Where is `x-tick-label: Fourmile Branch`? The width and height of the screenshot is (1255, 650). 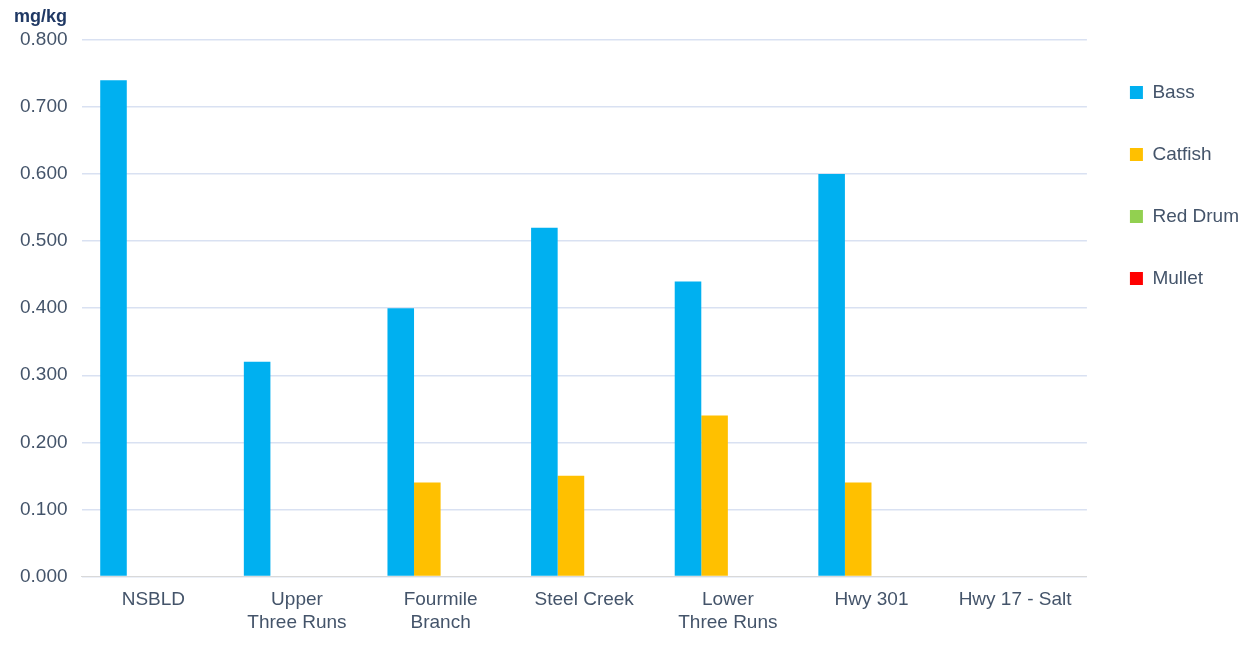 x-tick-label: Fourmile Branch is located at coordinates (440, 610).